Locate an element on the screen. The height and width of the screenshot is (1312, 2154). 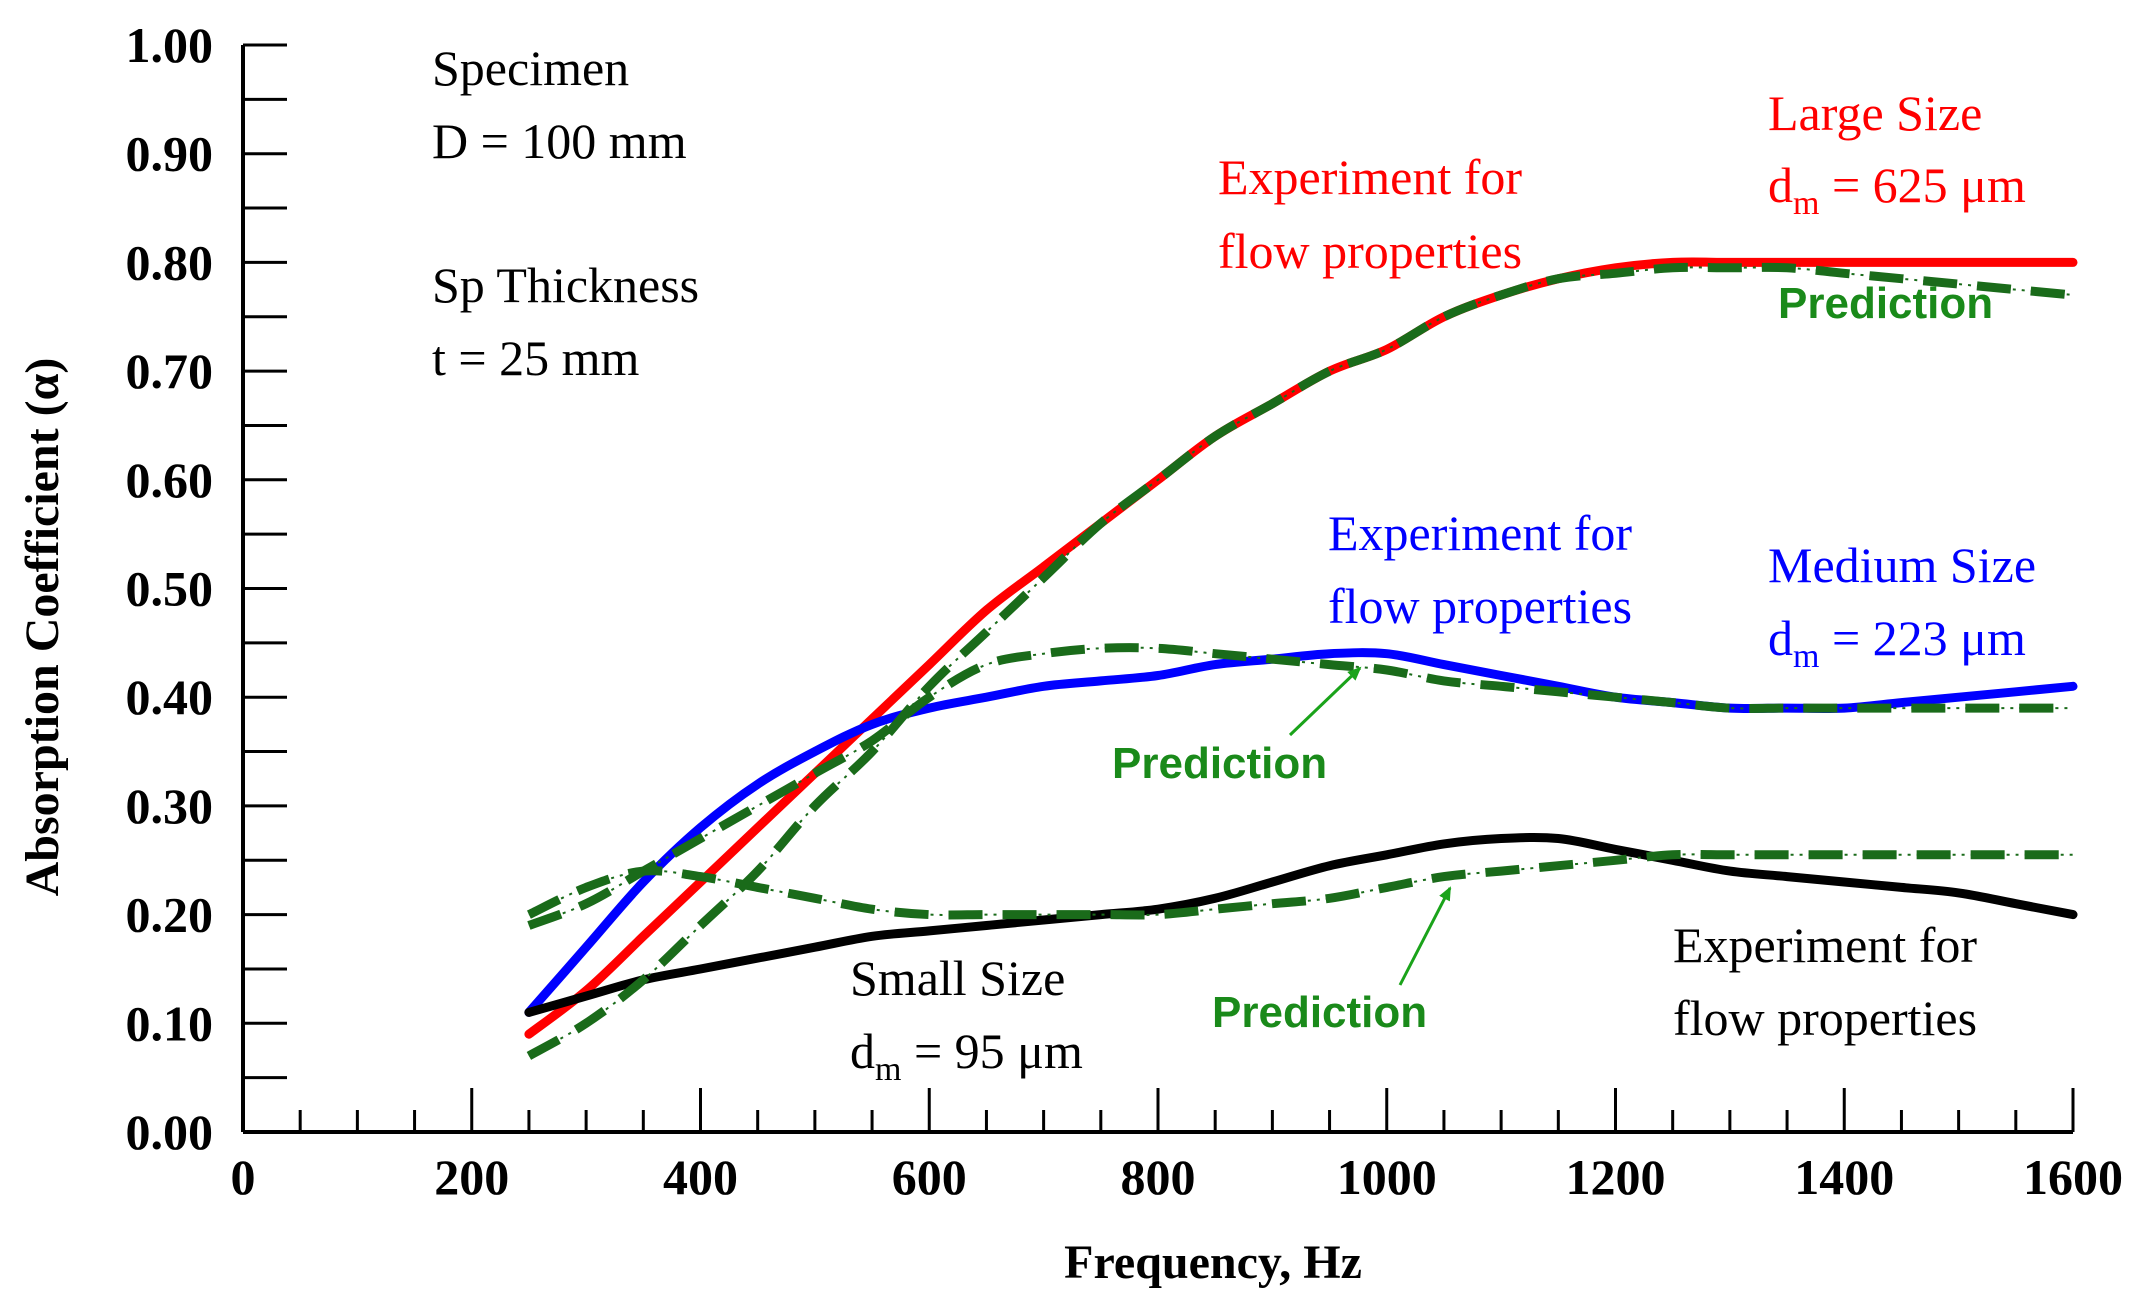
y-tick-label: 0.60 is located at coordinates (170, 480).